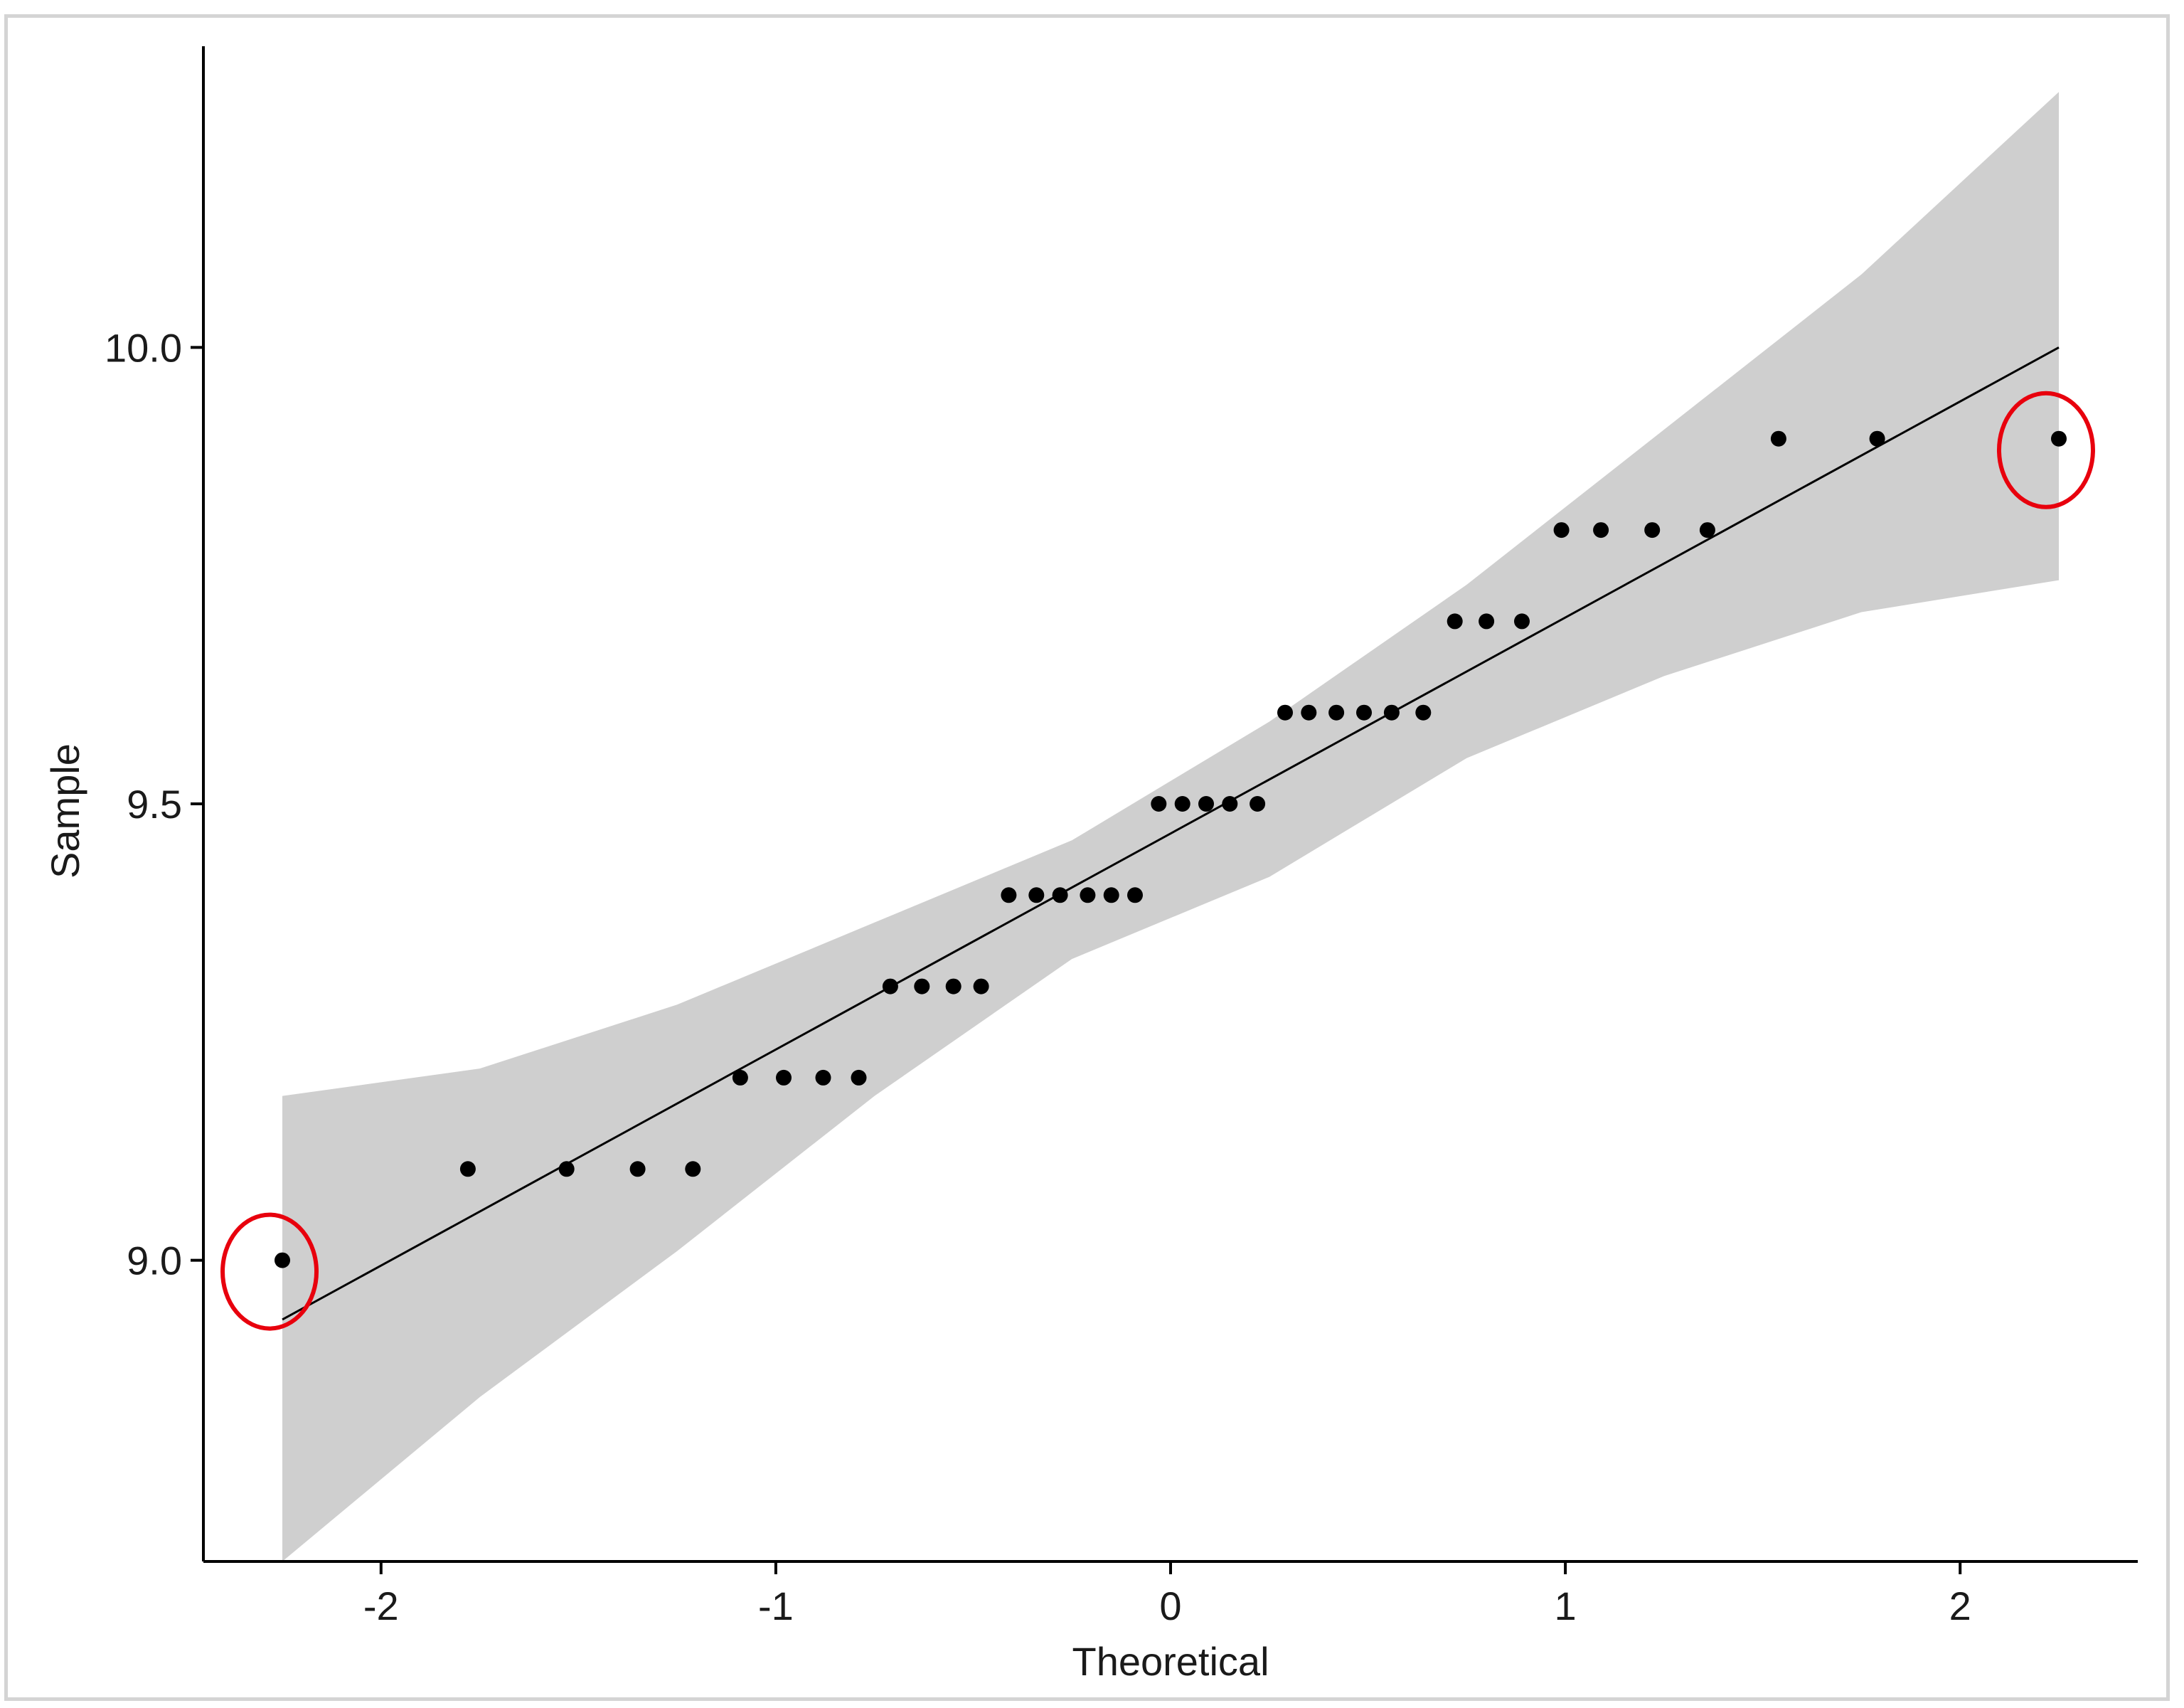 This screenshot has height=1708, width=2184. Describe the element at coordinates (776, 1606) in the screenshot. I see `x-tick-label: -1` at that location.